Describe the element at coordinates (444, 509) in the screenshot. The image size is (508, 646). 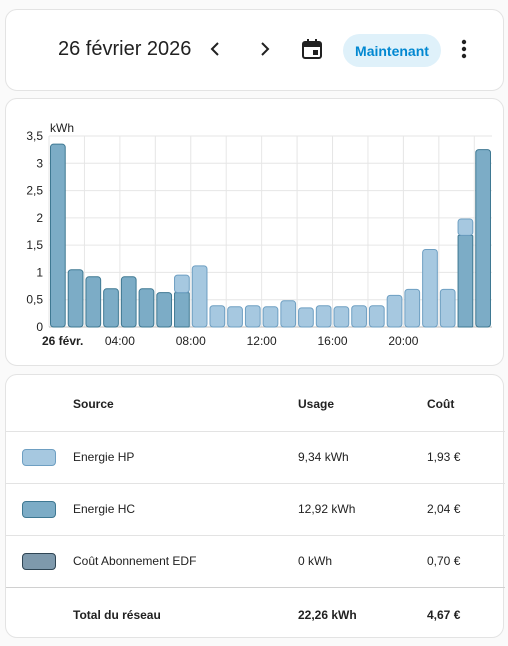
I see `cost-value: 2,04 €` at that location.